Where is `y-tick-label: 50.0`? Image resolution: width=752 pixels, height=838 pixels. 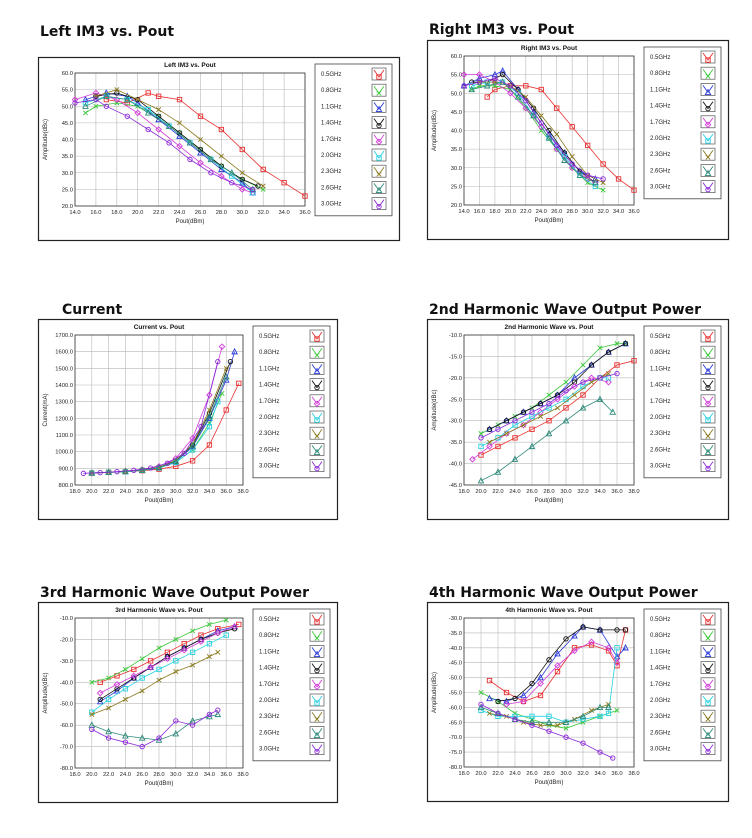 y-tick-label: 50.0 is located at coordinates (456, 94).